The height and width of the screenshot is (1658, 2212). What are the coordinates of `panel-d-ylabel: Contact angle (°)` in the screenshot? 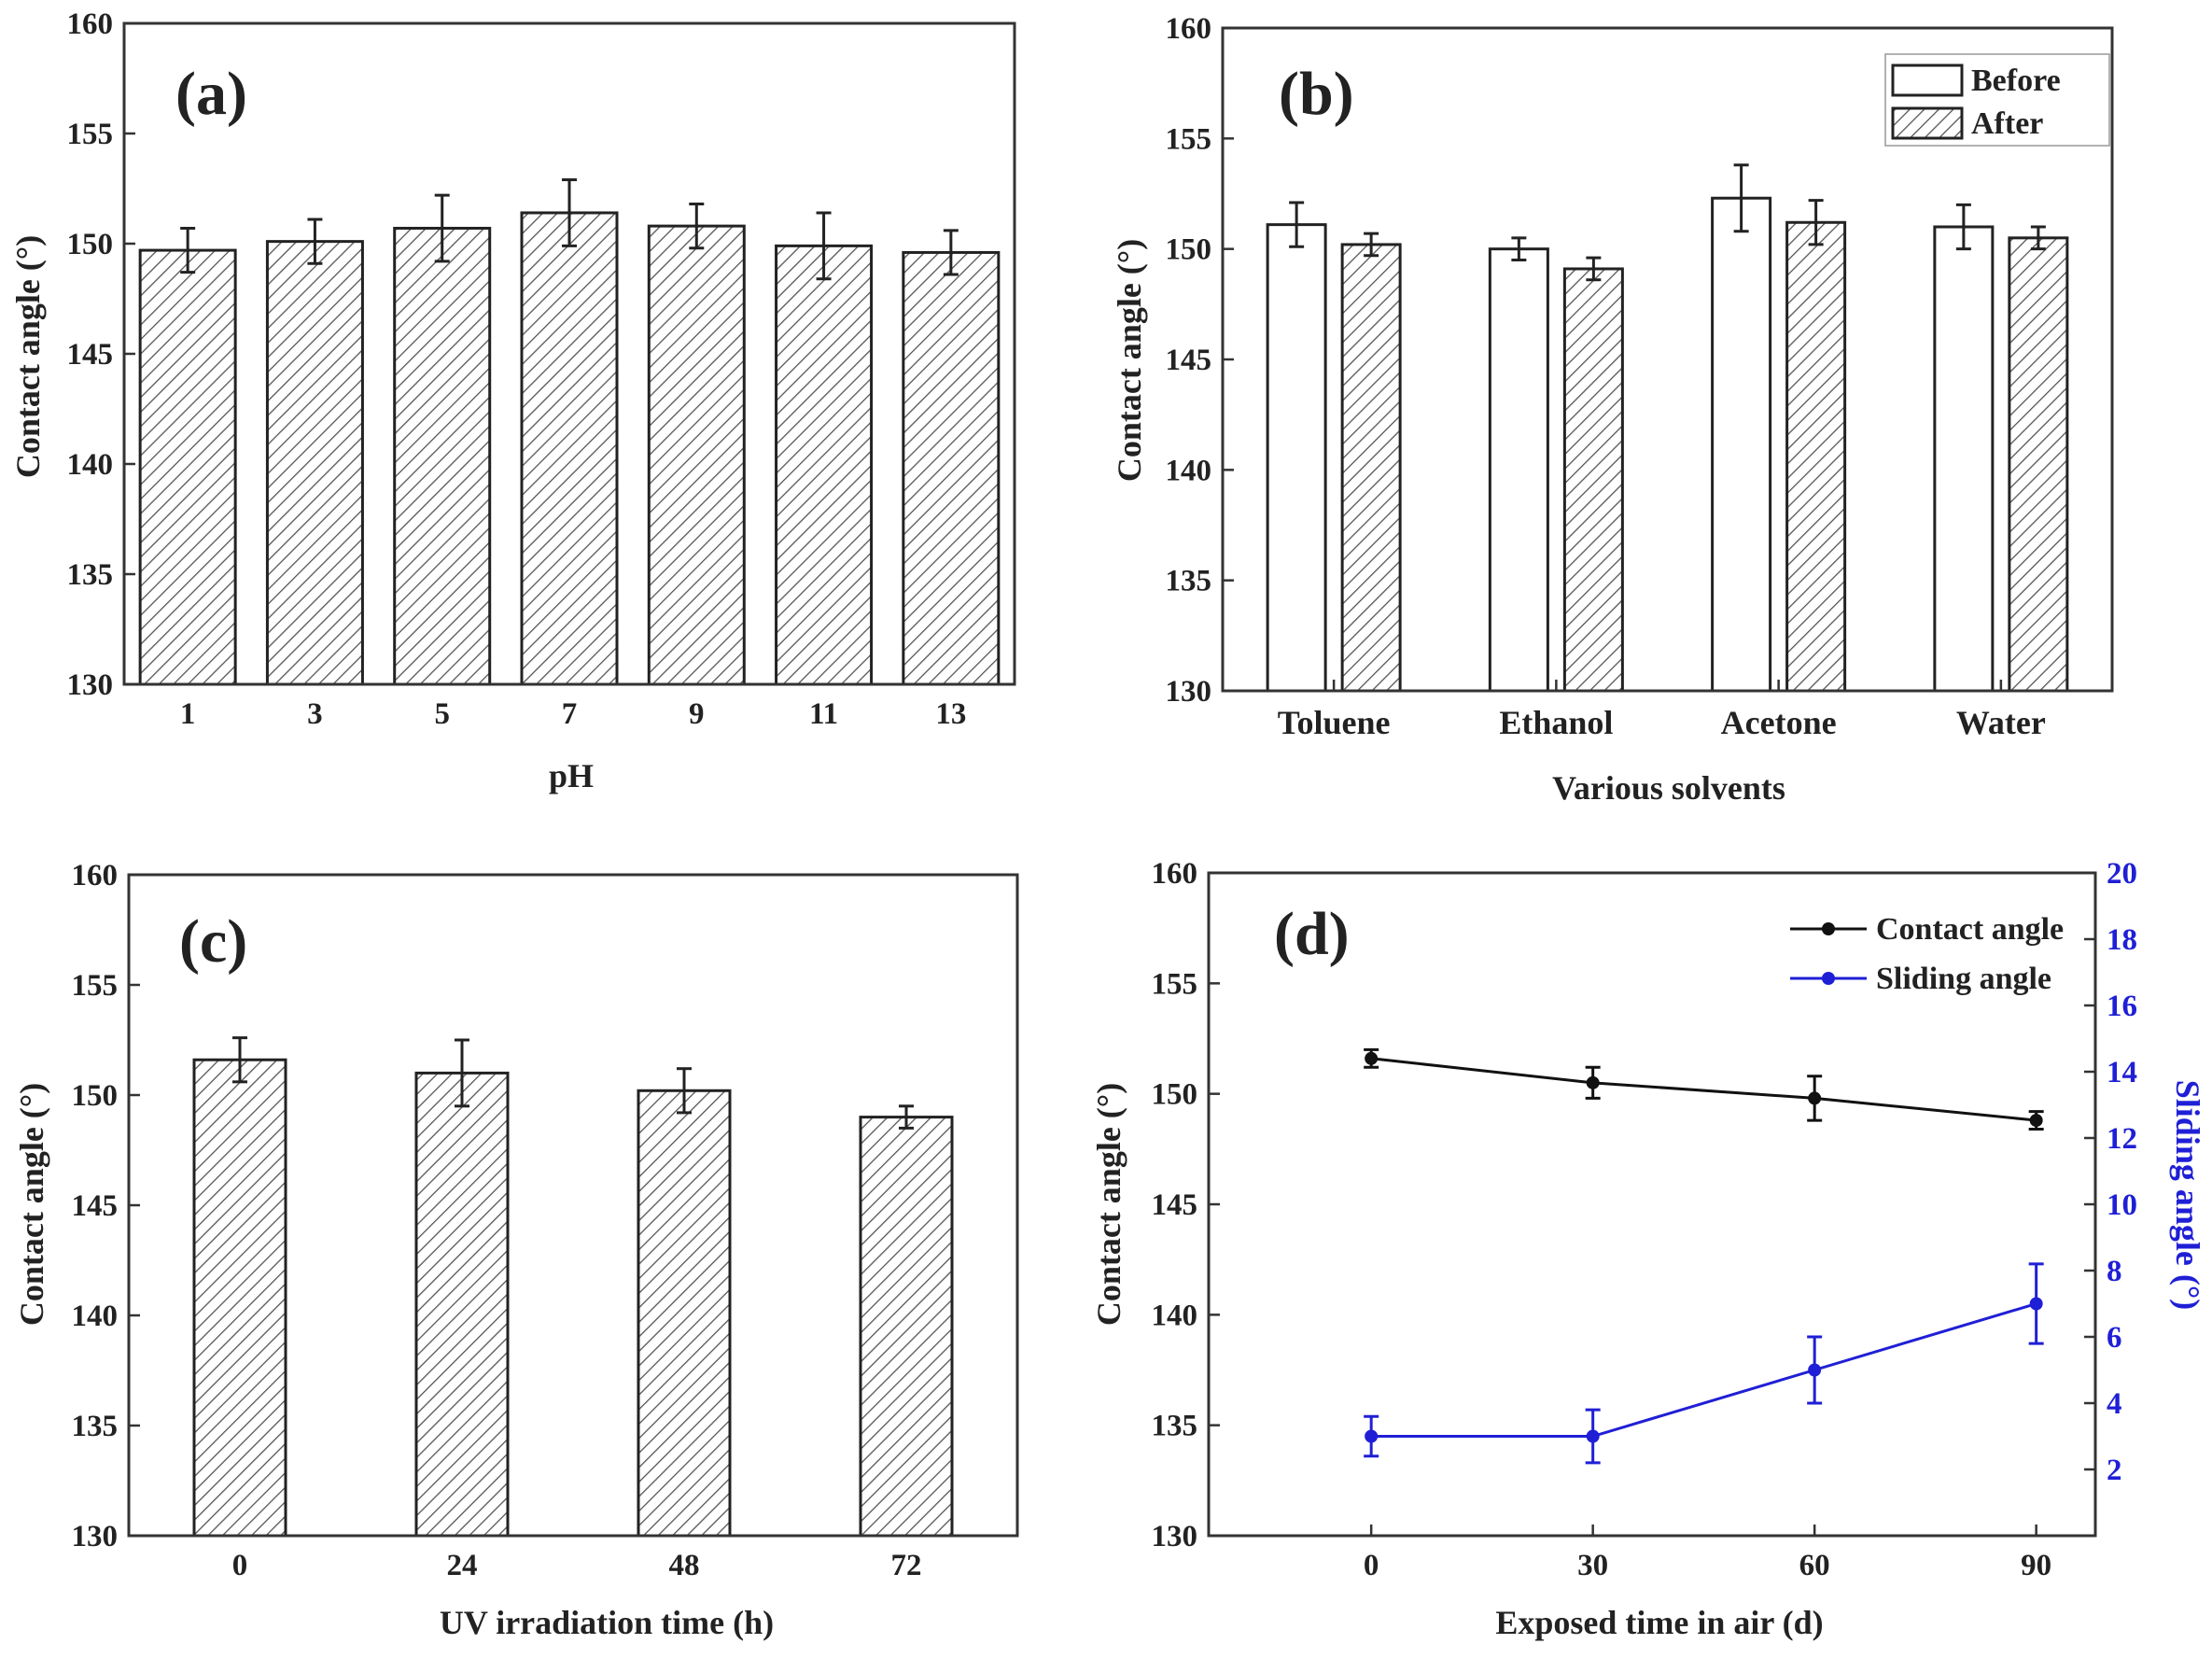 It's located at (1108, 1204).